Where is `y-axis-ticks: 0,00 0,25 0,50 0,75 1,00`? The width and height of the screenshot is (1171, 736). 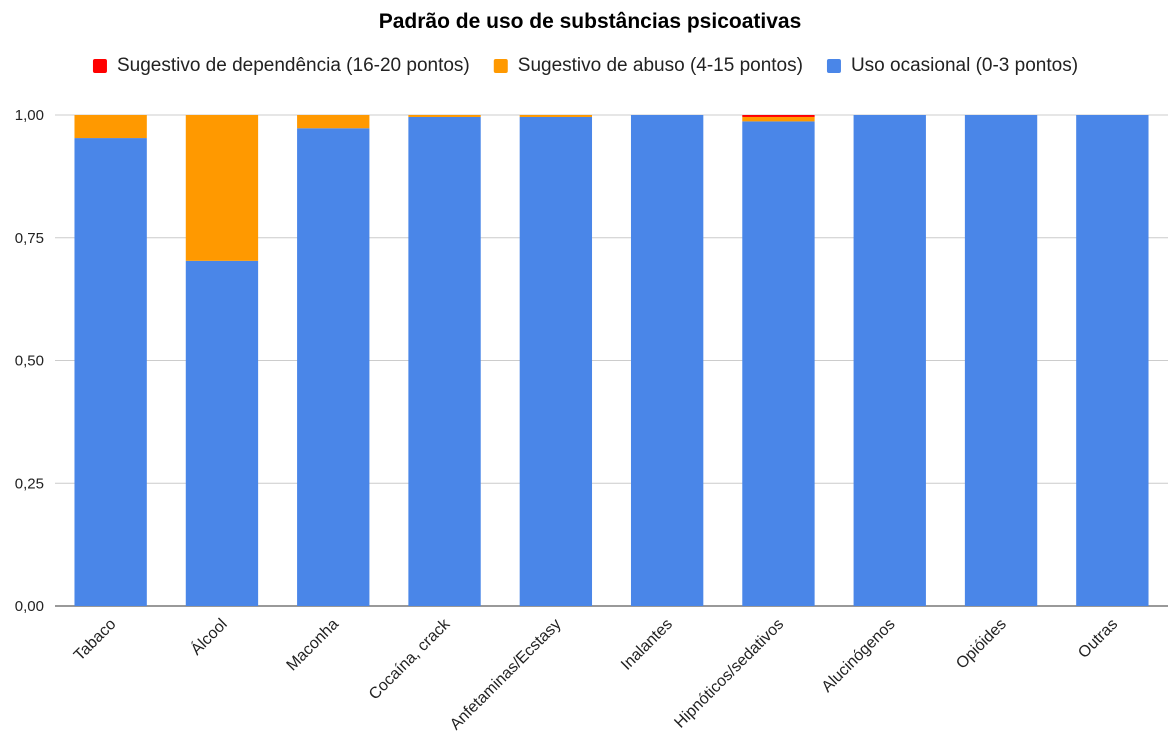
y-axis-ticks: 0,00 0,25 0,50 0,75 1,00 is located at coordinates (29, 361).